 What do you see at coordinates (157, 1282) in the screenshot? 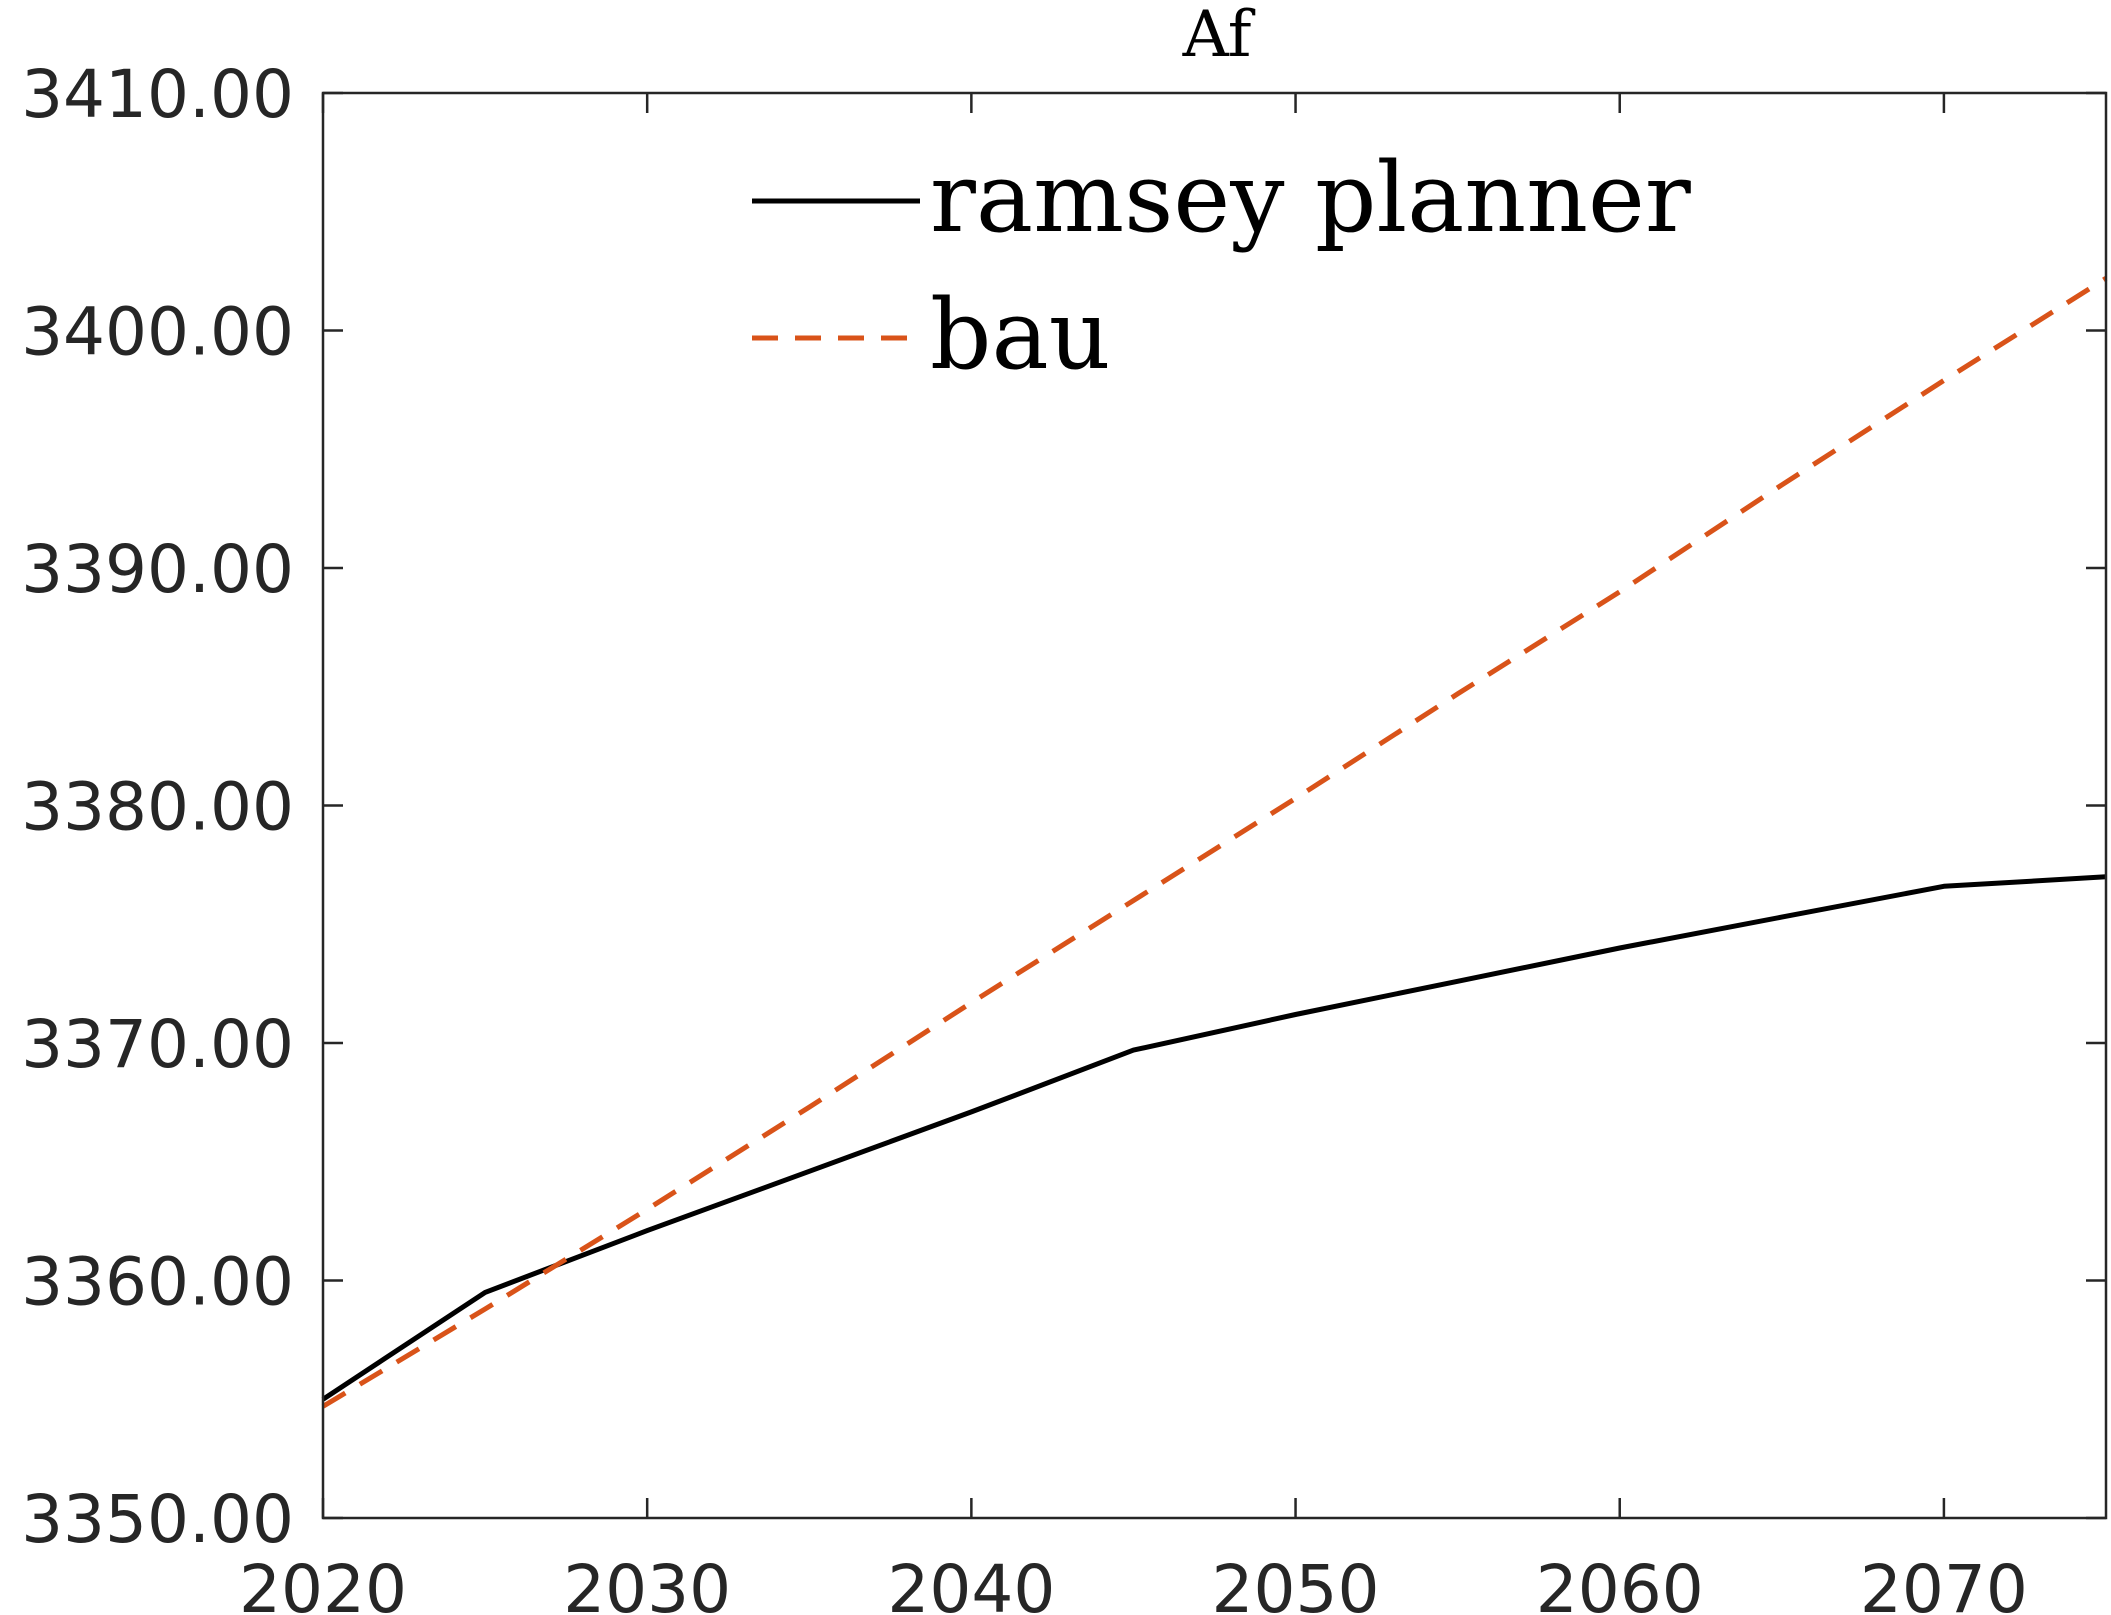
I see `y-tick-label: 3360.00` at bounding box center [157, 1282].